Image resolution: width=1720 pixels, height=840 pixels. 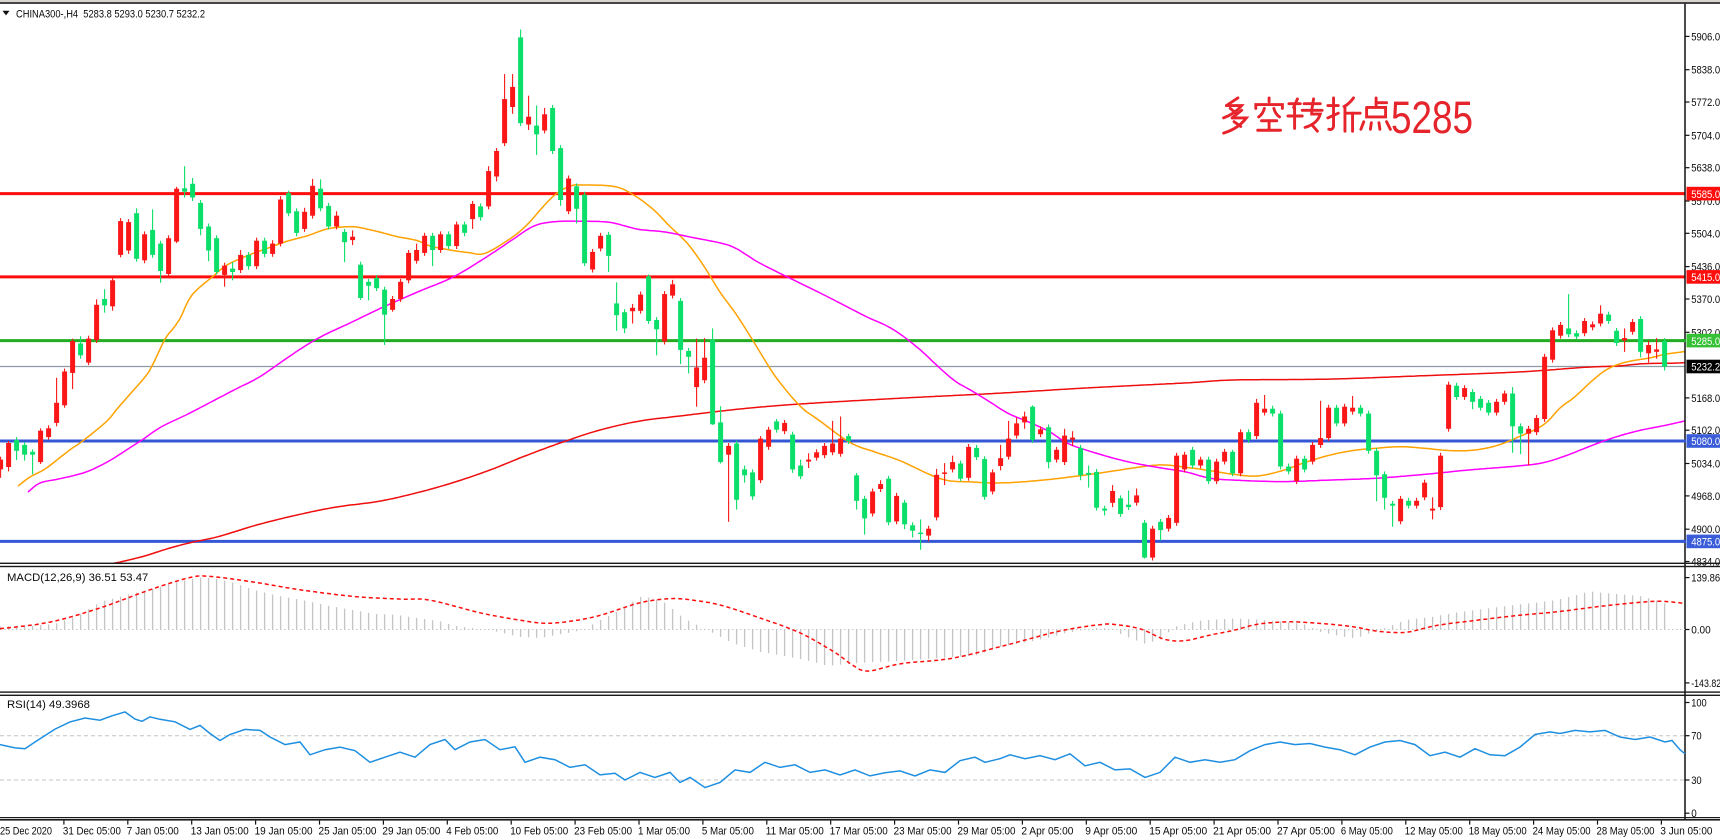 What do you see at coordinates (1705, 278) in the screenshot?
I see `svg-text: 5415.0` at bounding box center [1705, 278].